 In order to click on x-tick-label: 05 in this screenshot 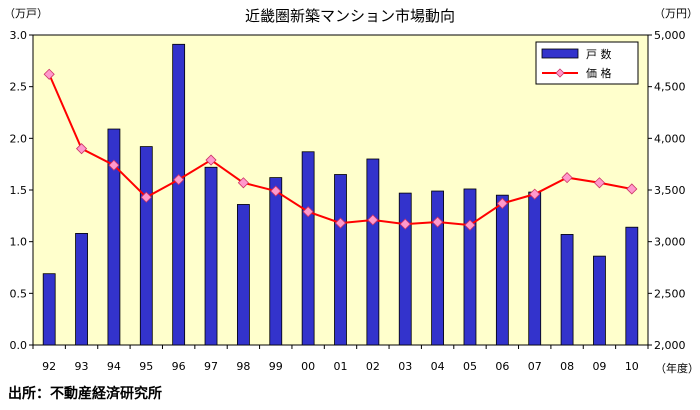, I will do `click(470, 366)`.